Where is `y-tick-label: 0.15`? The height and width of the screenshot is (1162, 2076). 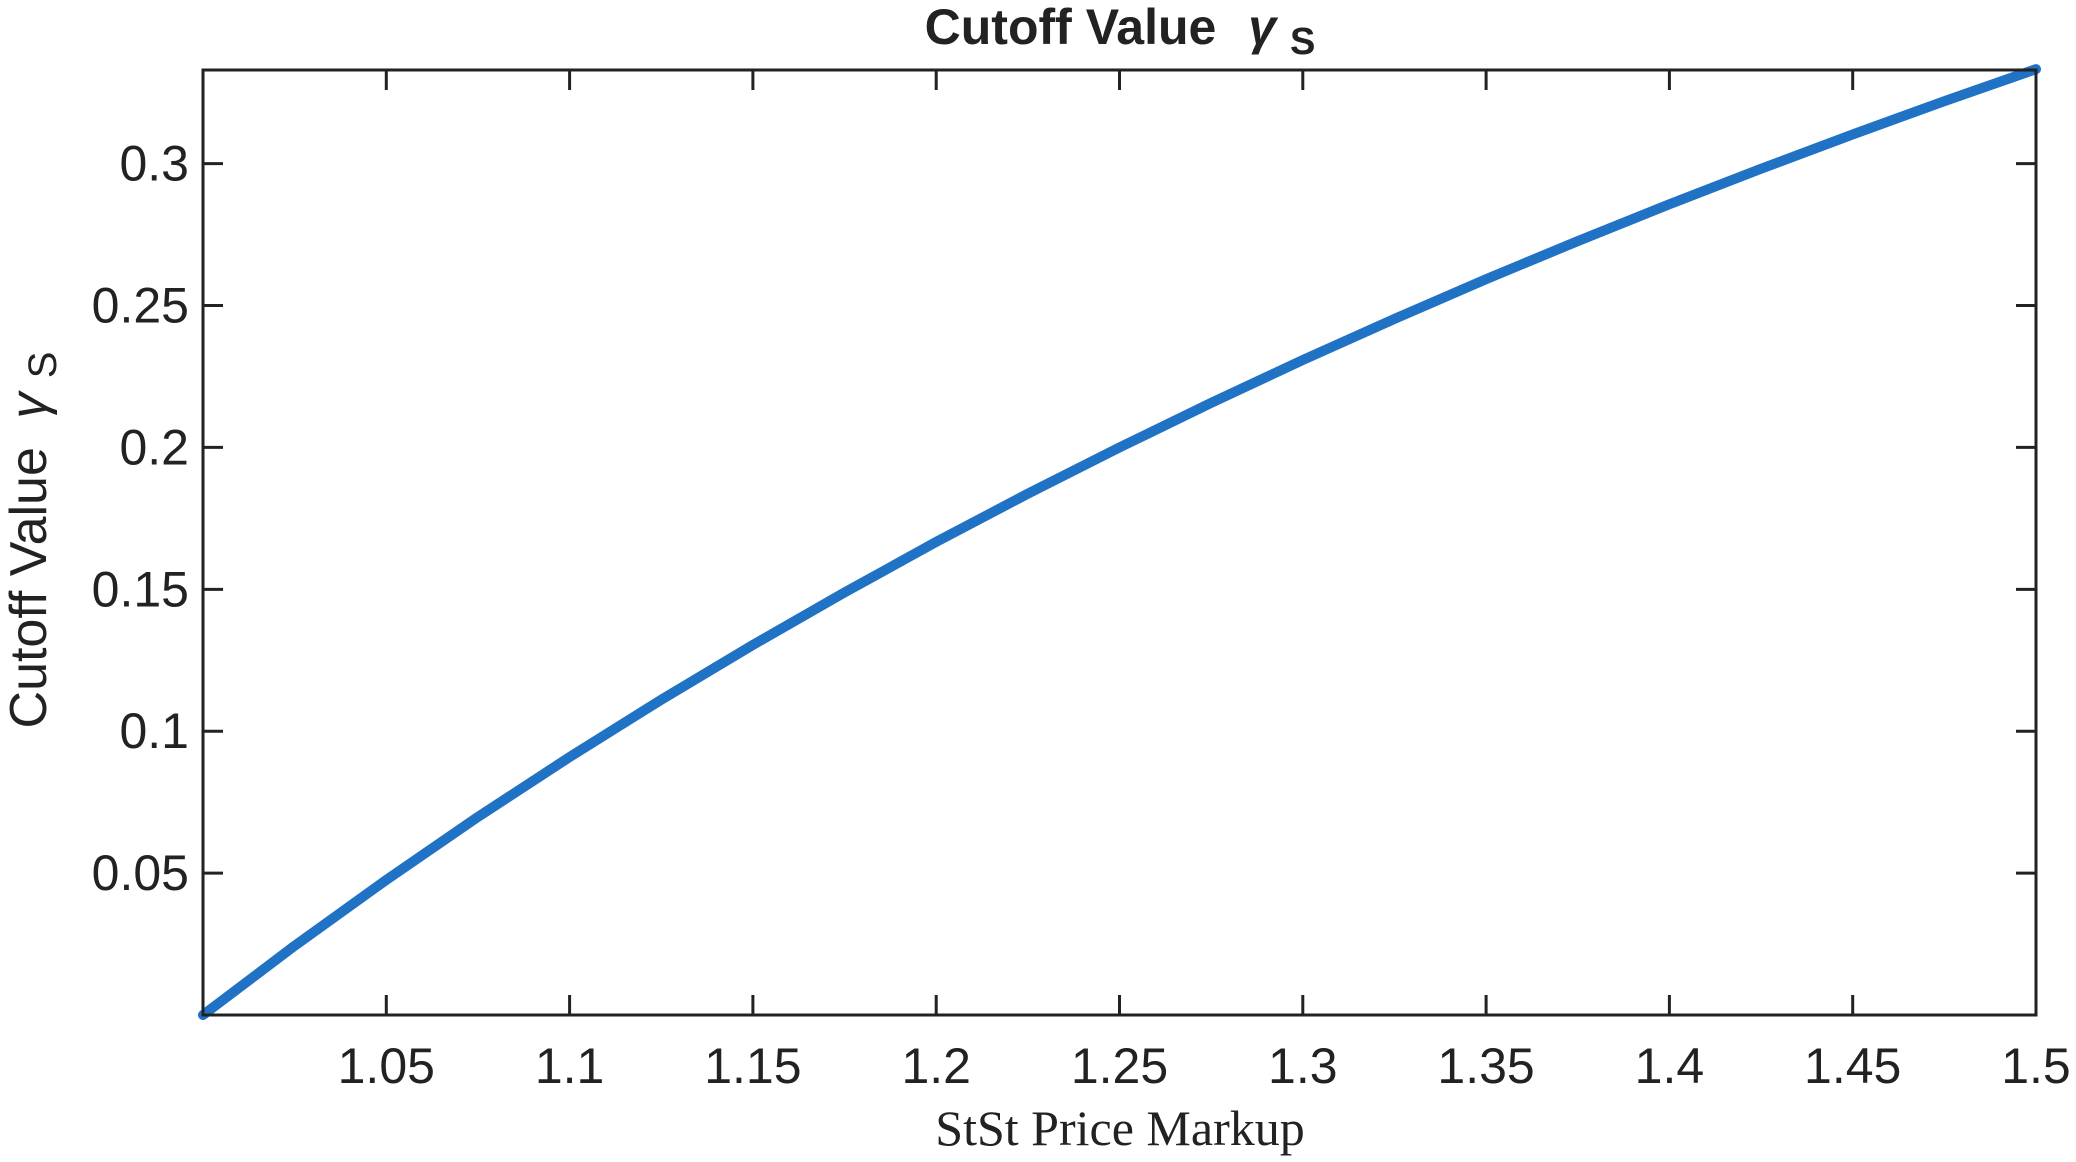
y-tick-label: 0.15 is located at coordinates (140, 589).